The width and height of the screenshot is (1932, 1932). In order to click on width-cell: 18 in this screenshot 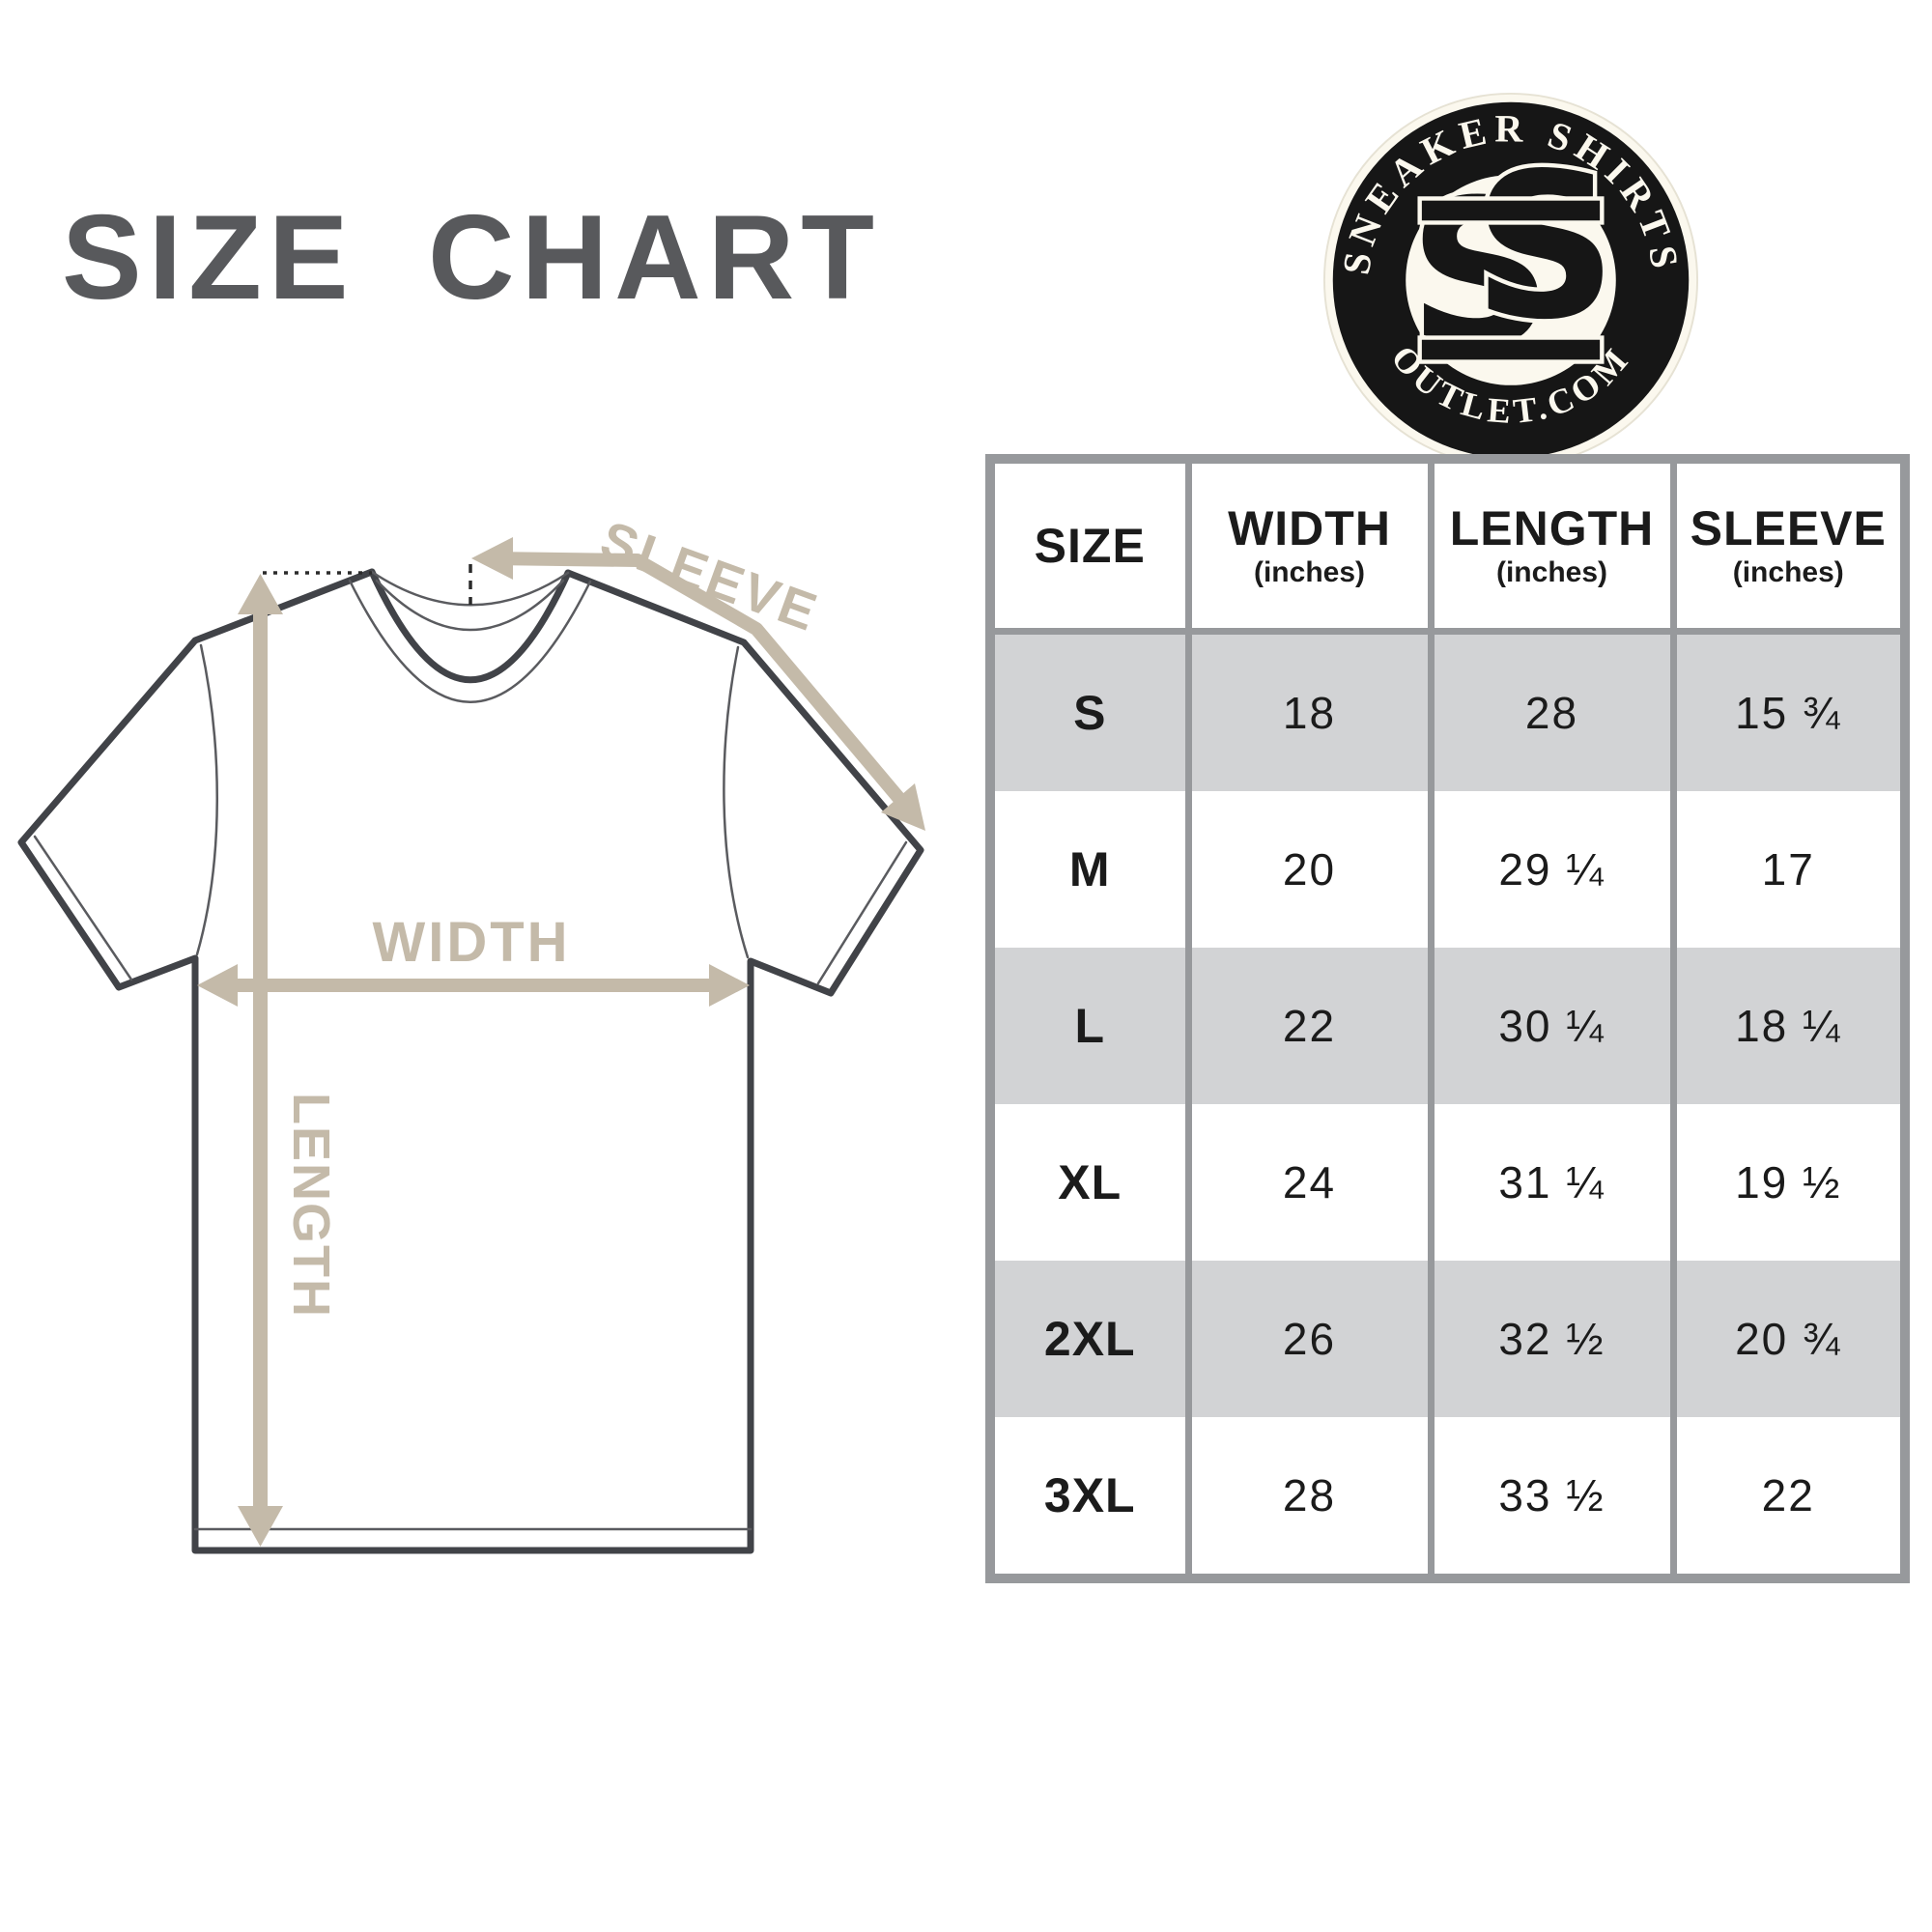, I will do `click(1309, 711)`.